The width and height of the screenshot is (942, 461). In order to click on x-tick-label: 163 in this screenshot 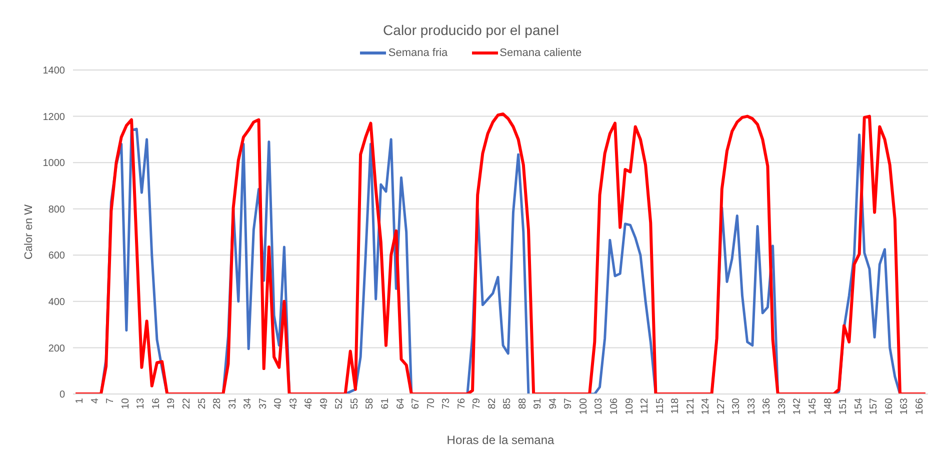, I will do `click(904, 406)`.